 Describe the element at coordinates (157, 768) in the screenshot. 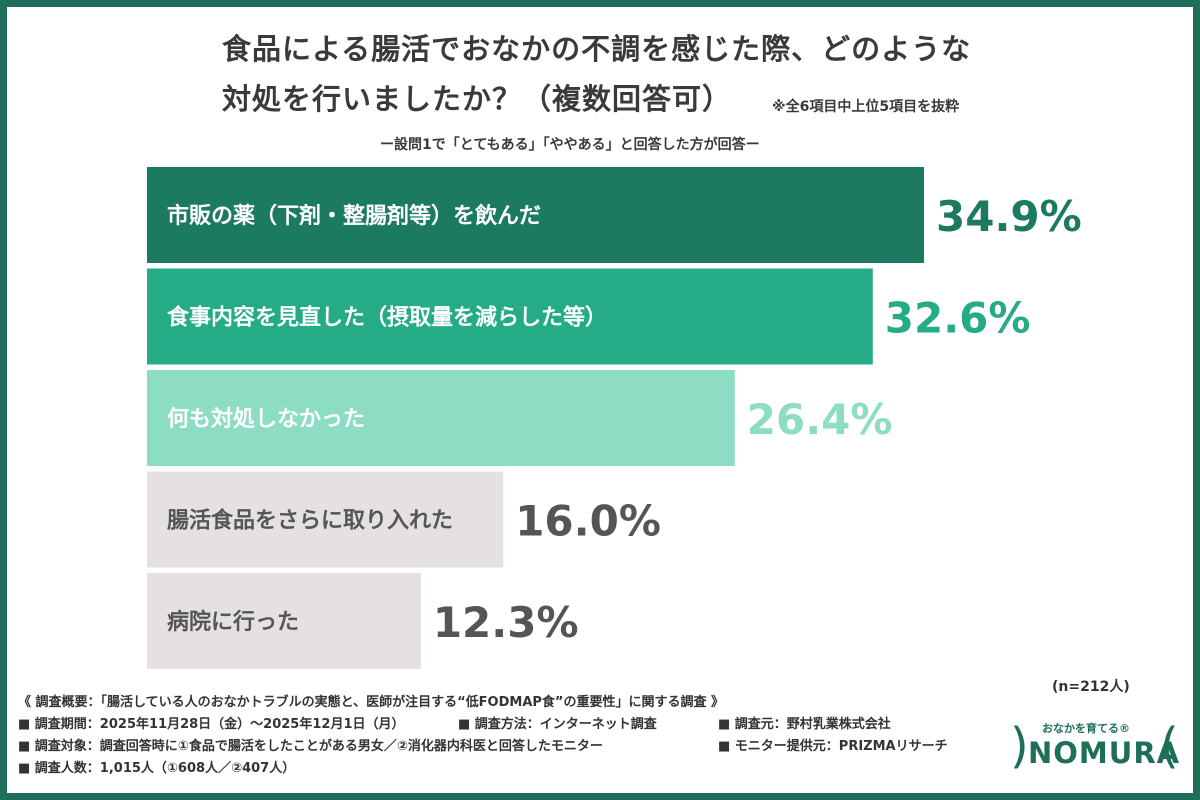

I see `survey-count: ■ 調査人数：1,015人（①608人／②407人）` at that location.